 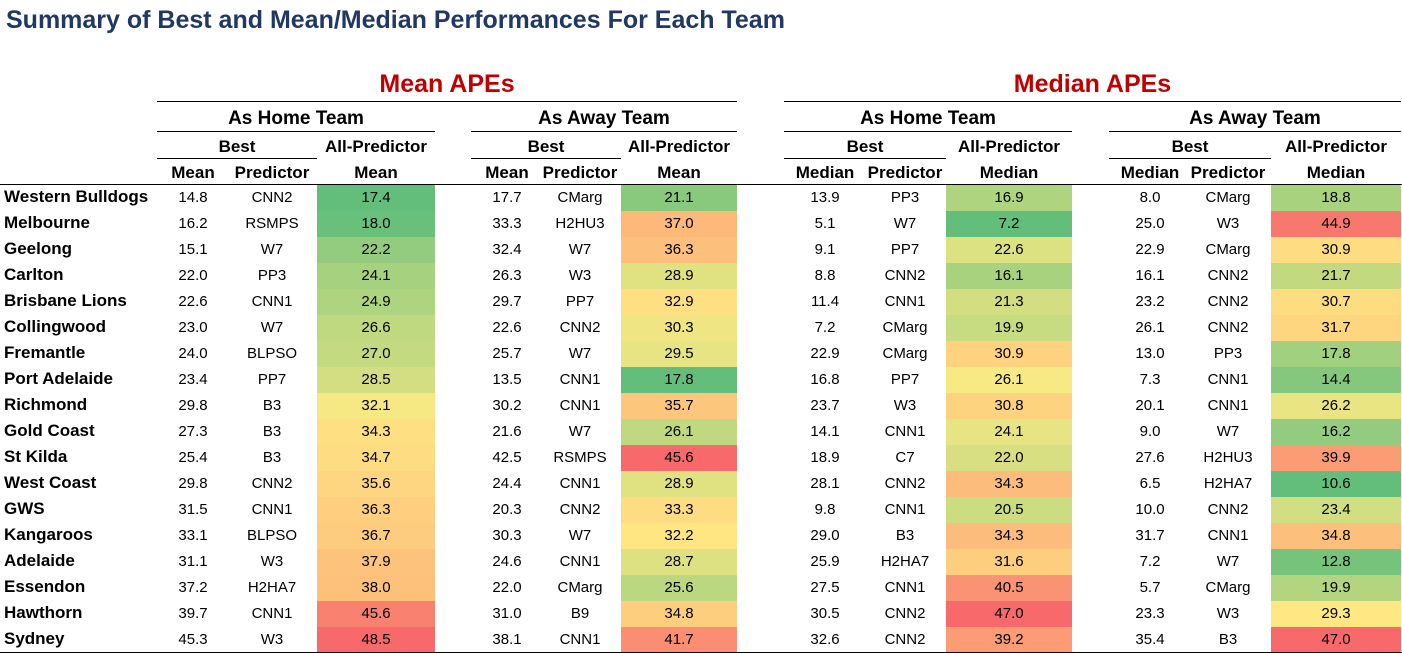 What do you see at coordinates (507, 249) in the screenshot?
I see `cell-away-mean-best: 32.4` at bounding box center [507, 249].